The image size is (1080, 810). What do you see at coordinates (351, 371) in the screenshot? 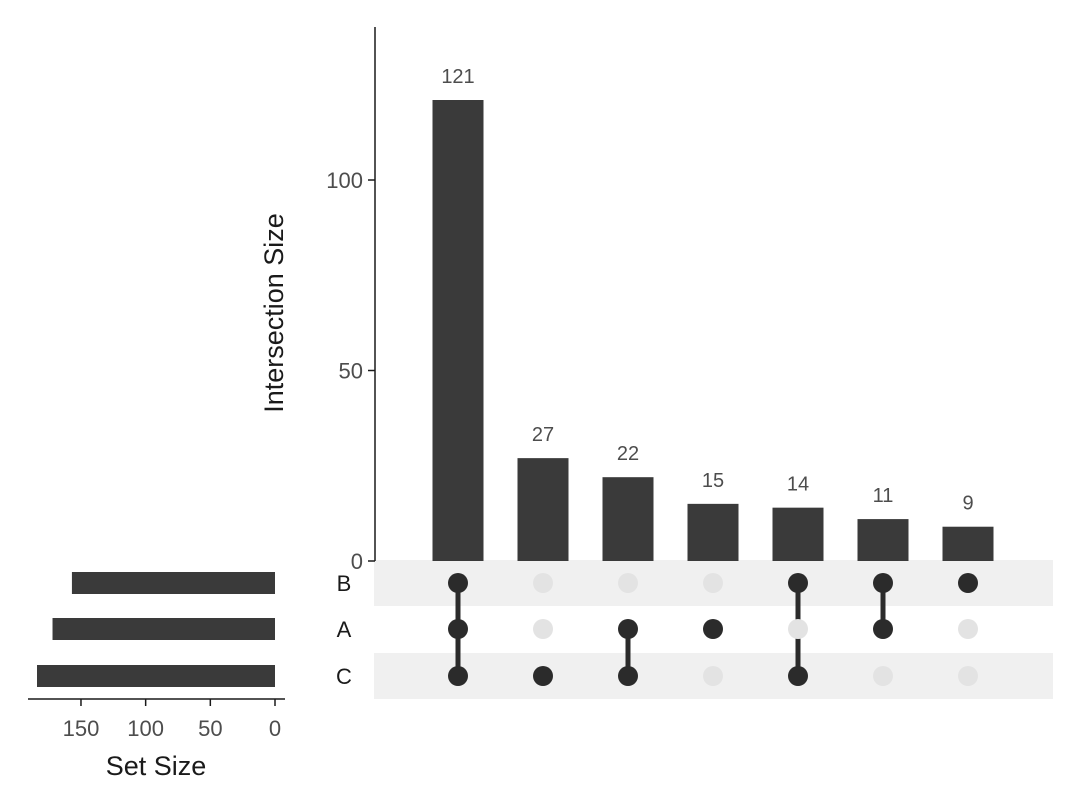
I see `intersection-axis-tick-label: 50` at bounding box center [351, 371].